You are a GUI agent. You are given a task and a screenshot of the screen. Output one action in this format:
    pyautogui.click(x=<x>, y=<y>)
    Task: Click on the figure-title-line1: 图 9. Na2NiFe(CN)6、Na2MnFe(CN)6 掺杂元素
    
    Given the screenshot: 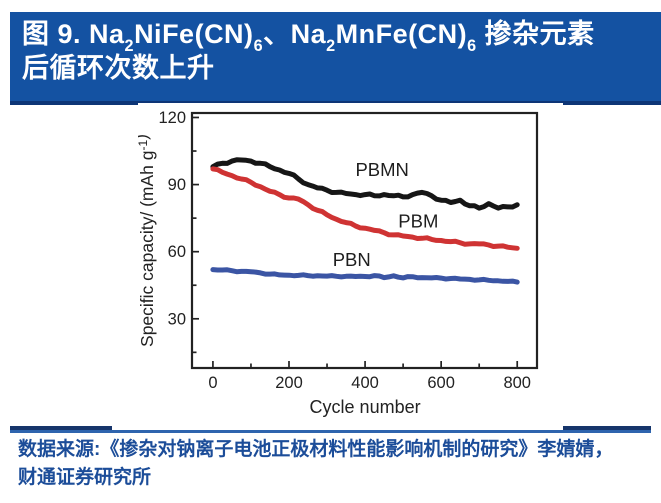 What is the action you would take?
    pyautogui.click(x=308, y=37)
    